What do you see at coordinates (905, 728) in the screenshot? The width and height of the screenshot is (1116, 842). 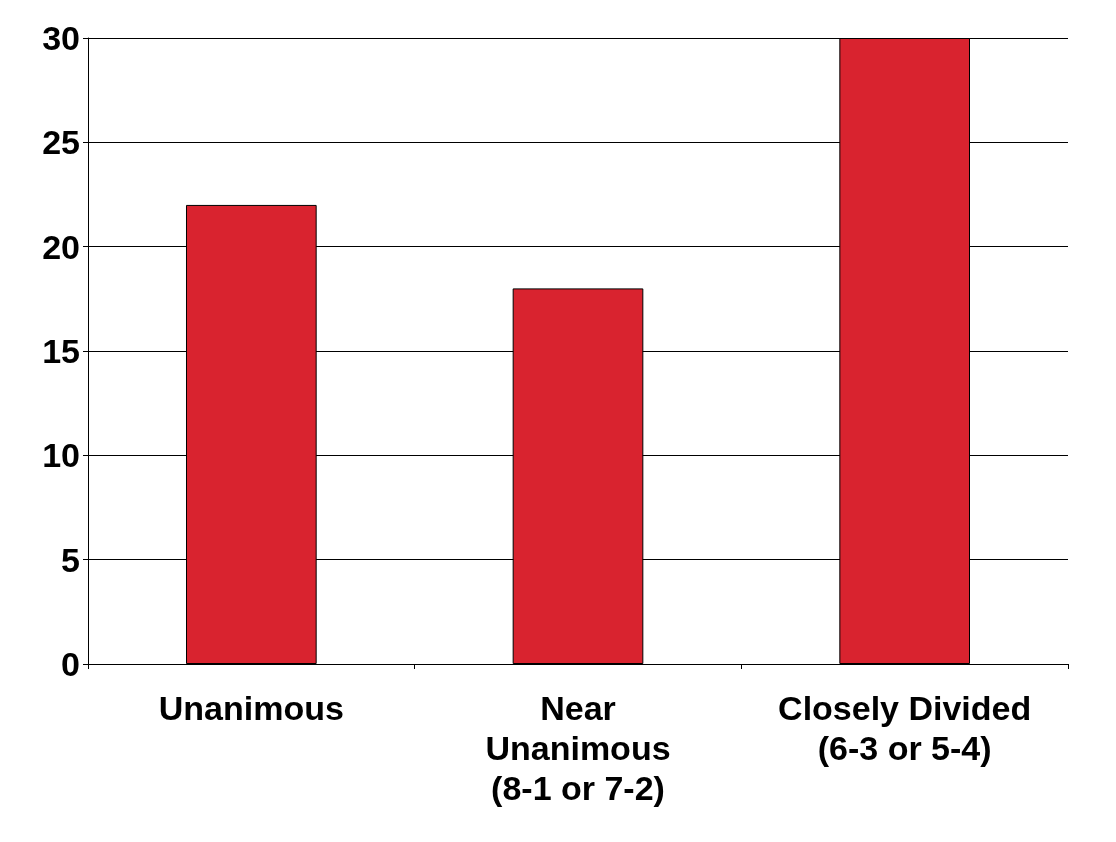 I see `x-tick-label: Closely Divided (6-3 or 5-4)` at bounding box center [905, 728].